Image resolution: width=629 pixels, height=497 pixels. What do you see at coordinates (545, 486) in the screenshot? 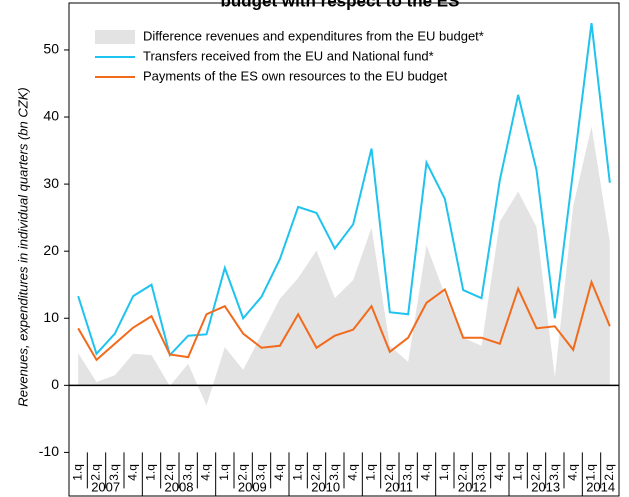
I see `x-group-label: 2013` at bounding box center [545, 486].